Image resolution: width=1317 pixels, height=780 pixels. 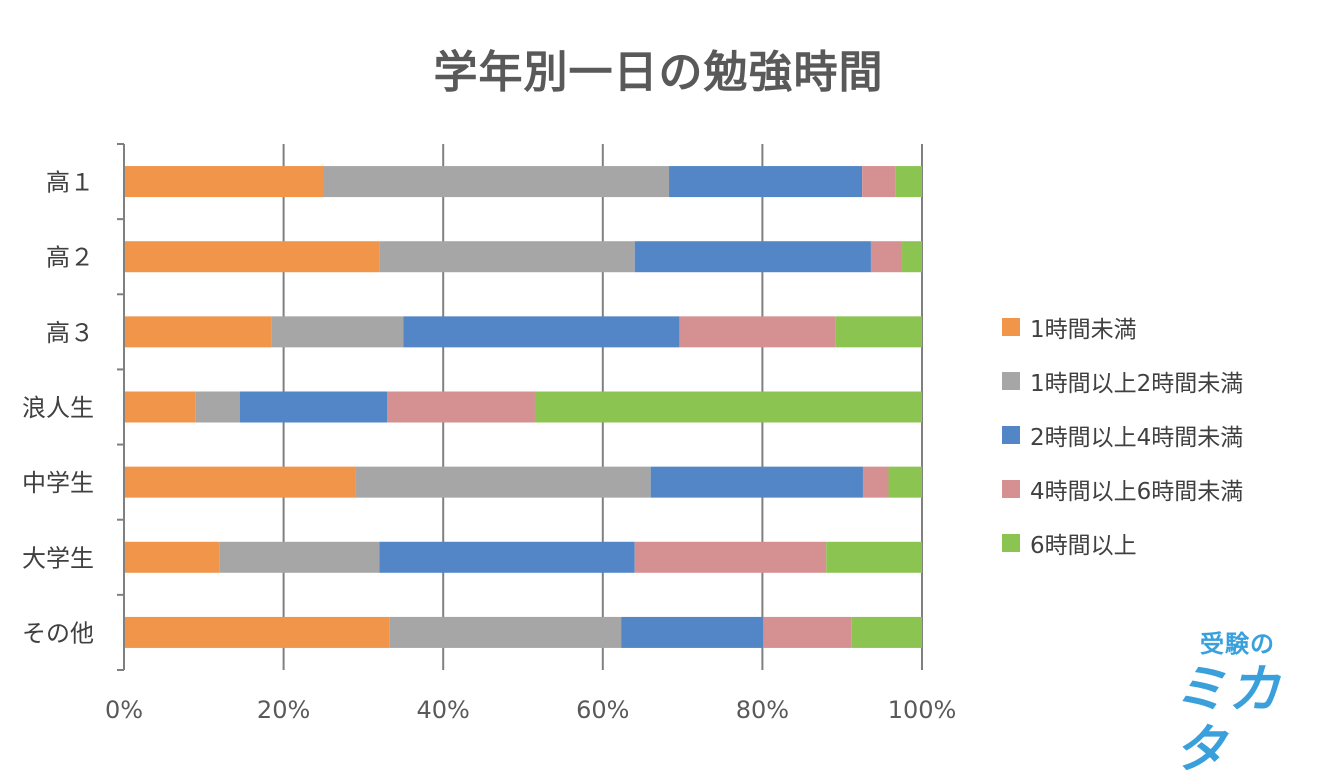 I want to click on x-tick-label: 100%, so click(x=922, y=710).